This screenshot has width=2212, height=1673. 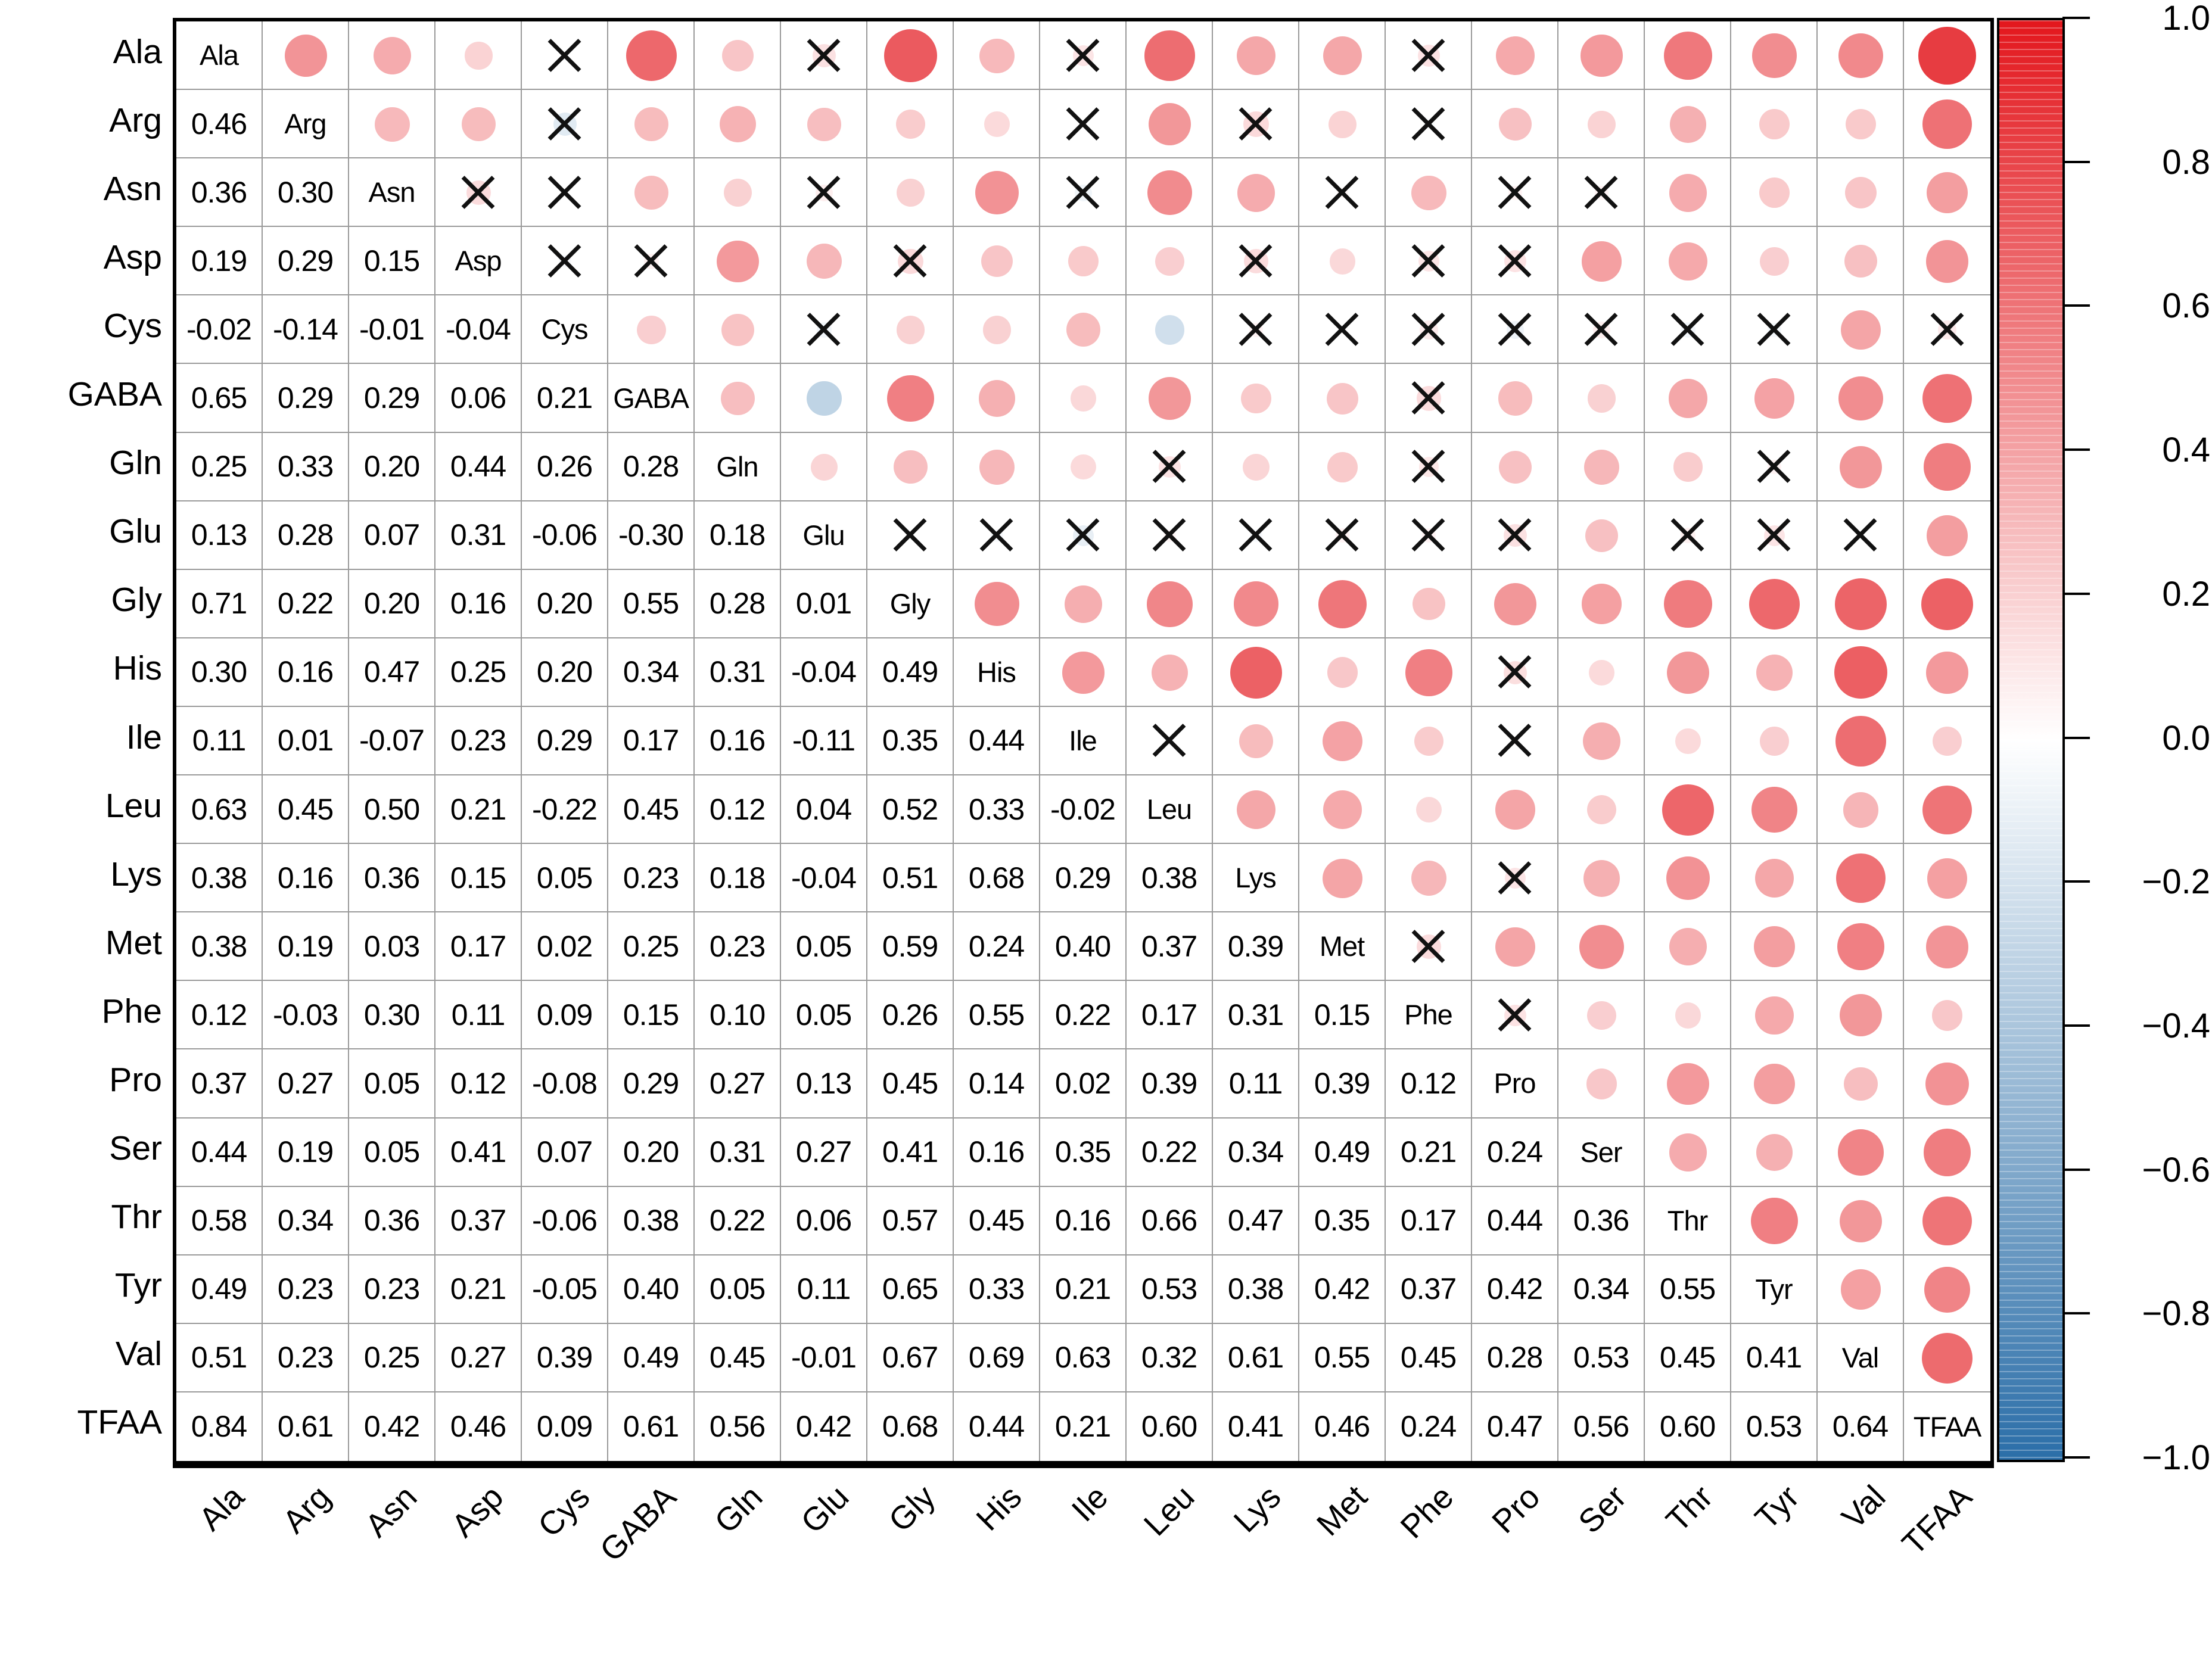 What do you see at coordinates (565, 810) in the screenshot?
I see `correlation-value-cell: -0.22` at bounding box center [565, 810].